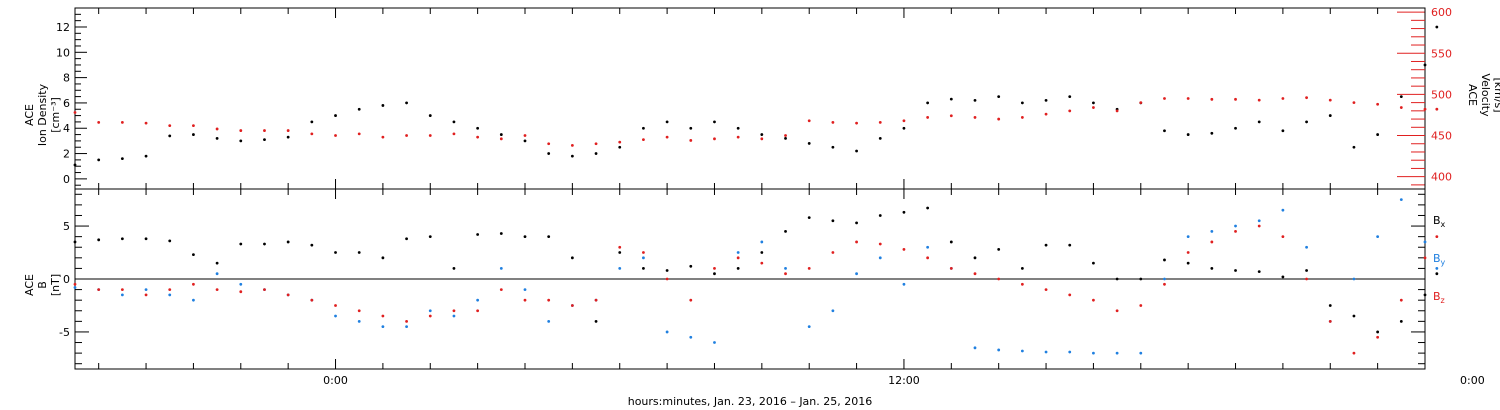 The width and height of the screenshot is (1500, 410). Describe the element at coordinates (63, 52) in the screenshot. I see `top-left-tick-label: 10` at that location.